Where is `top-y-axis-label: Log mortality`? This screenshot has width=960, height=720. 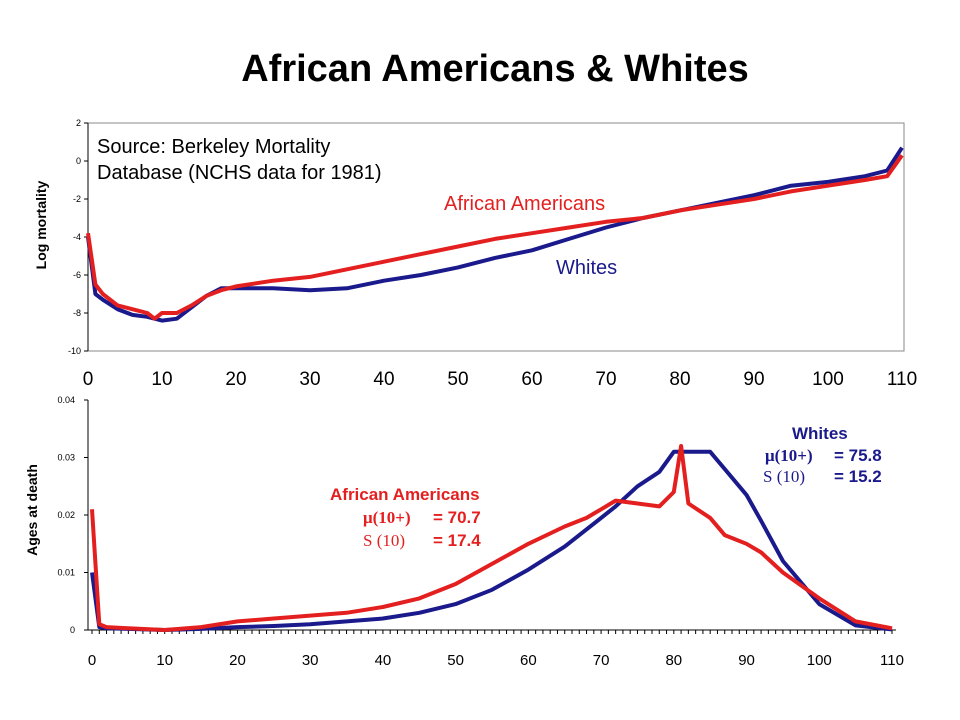
top-y-axis-label: Log mortality is located at coordinates (41, 224).